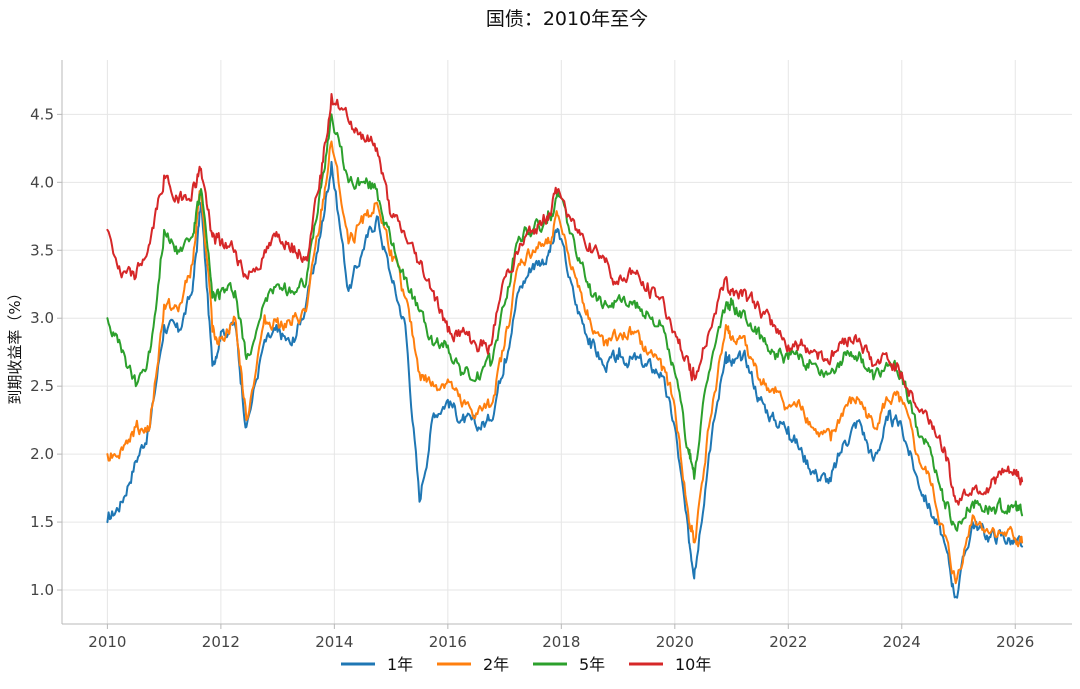 The height and width of the screenshot is (689, 1080). Describe the element at coordinates (42, 318) in the screenshot. I see `y-tick-label: 3.0` at that location.